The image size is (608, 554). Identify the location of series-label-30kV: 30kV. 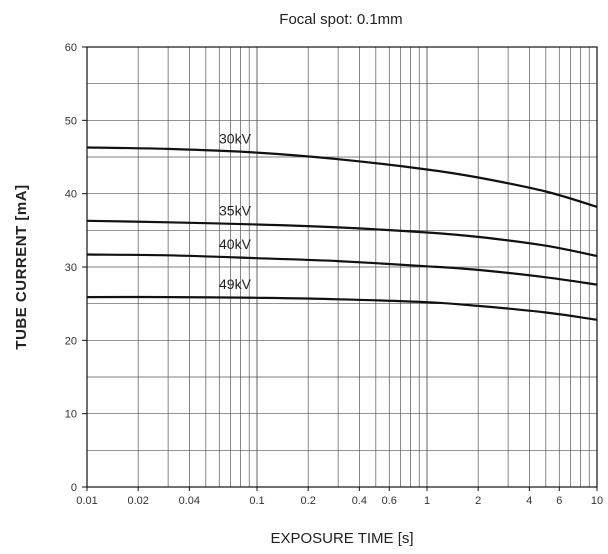
(235, 139).